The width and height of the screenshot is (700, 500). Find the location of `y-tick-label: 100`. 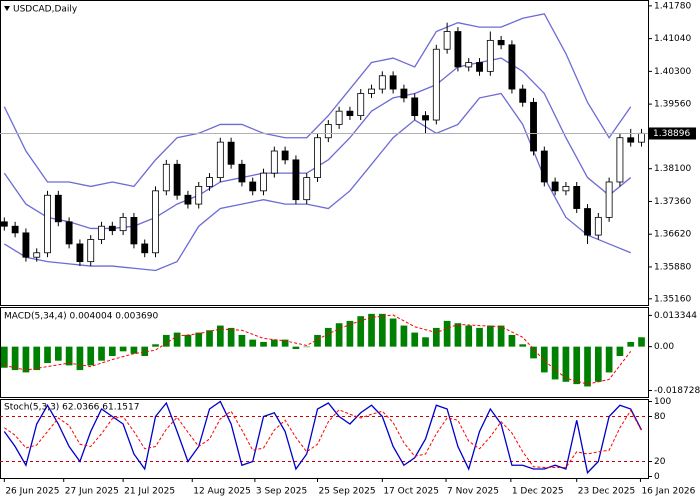

y-tick-label: 100 is located at coordinates (662, 402).